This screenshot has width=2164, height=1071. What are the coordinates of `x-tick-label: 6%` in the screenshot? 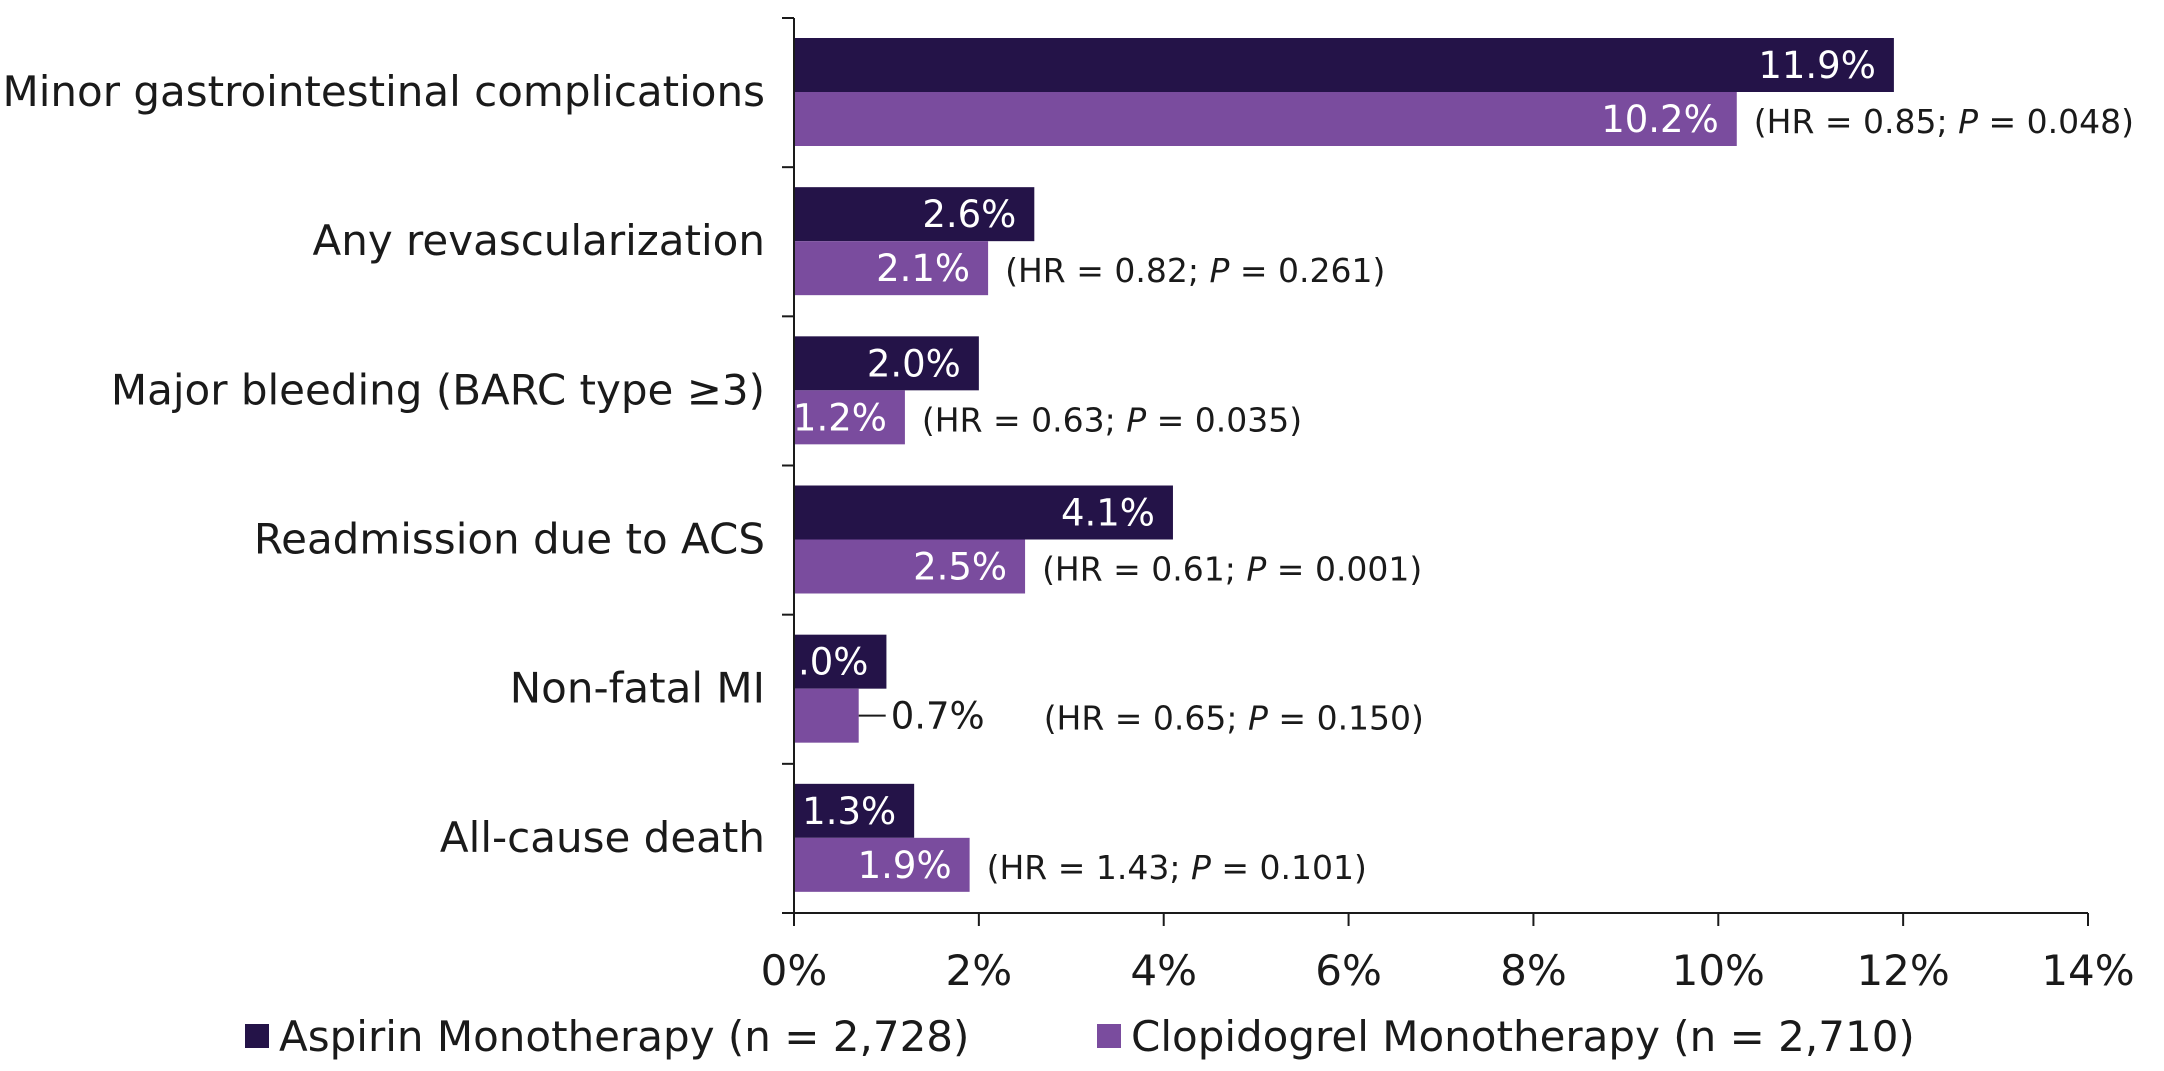 It's located at (1348, 970).